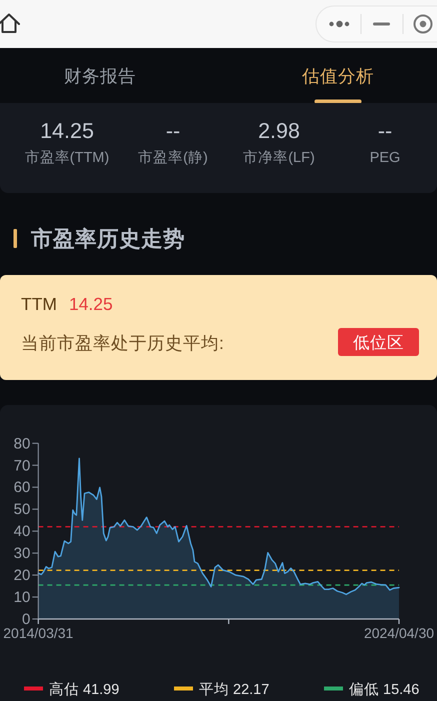 The width and height of the screenshot is (437, 701). I want to click on text: TTM, so click(39, 304).